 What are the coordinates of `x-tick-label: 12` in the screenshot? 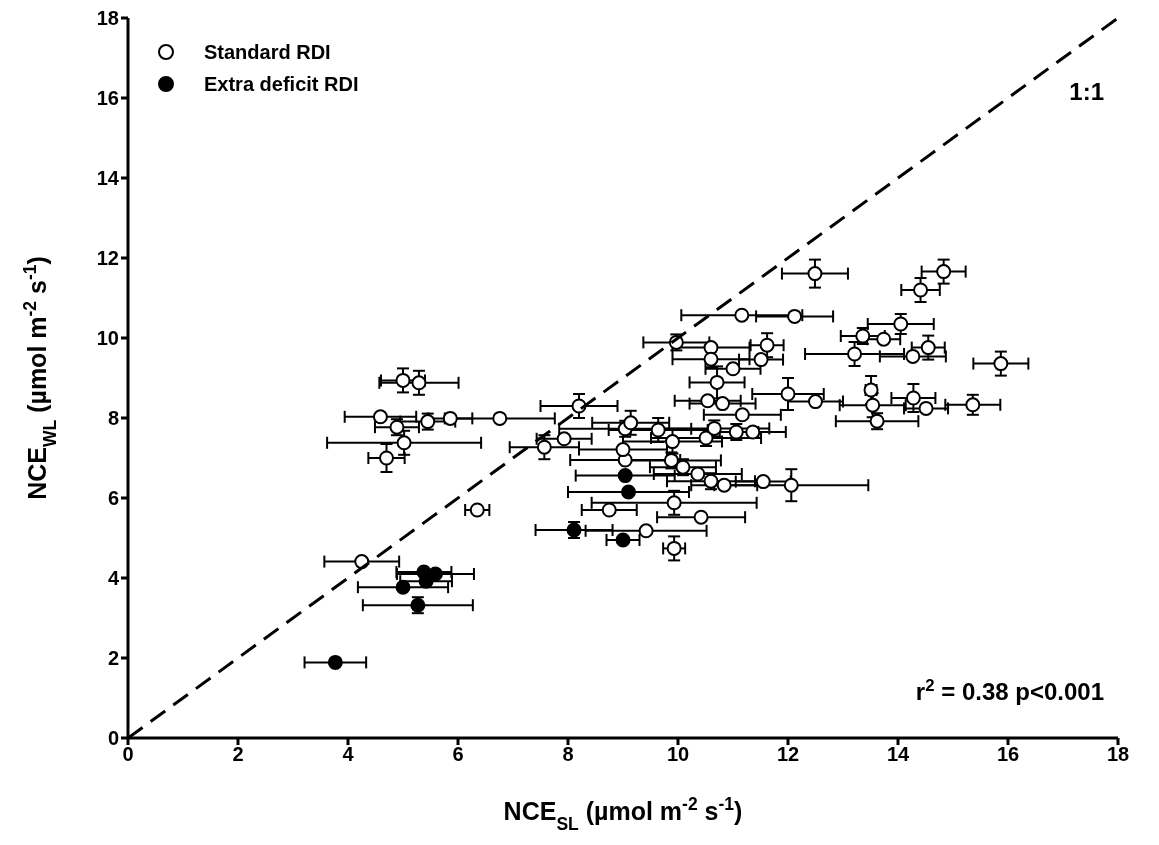 It's located at (788, 754).